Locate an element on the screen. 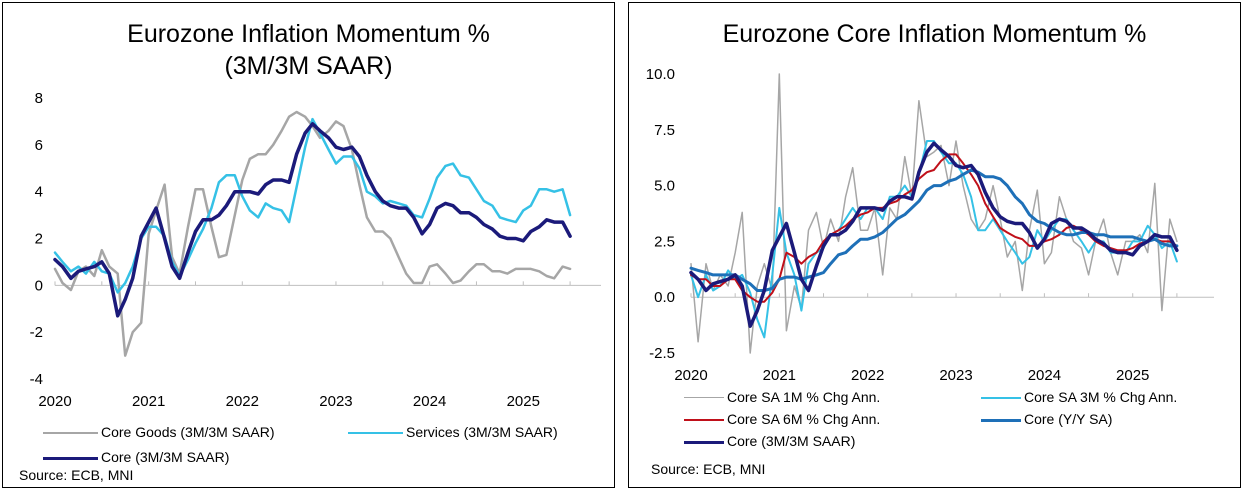 The width and height of the screenshot is (1244, 490). y-tick-label: 5.0 is located at coordinates (664, 186).